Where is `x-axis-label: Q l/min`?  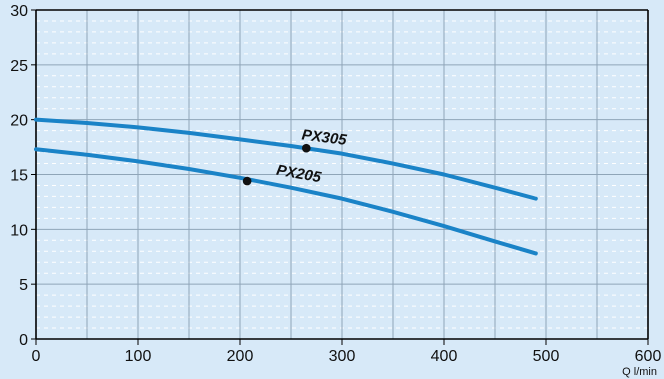 x-axis-label: Q l/min is located at coordinates (639, 372).